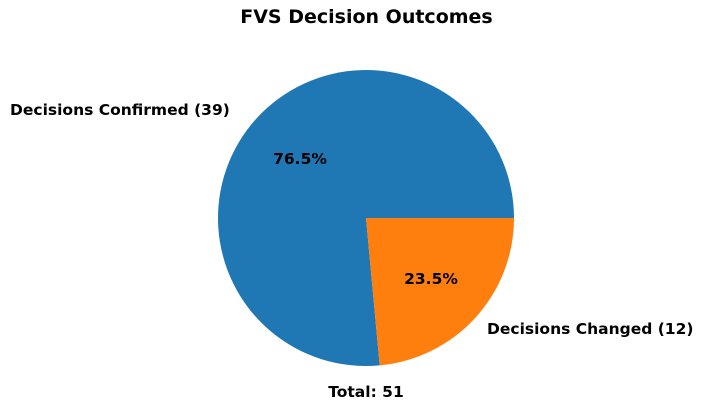  Describe the element at coordinates (431, 279) in the screenshot. I see `slice-percentage-changed: 23.5%` at that location.